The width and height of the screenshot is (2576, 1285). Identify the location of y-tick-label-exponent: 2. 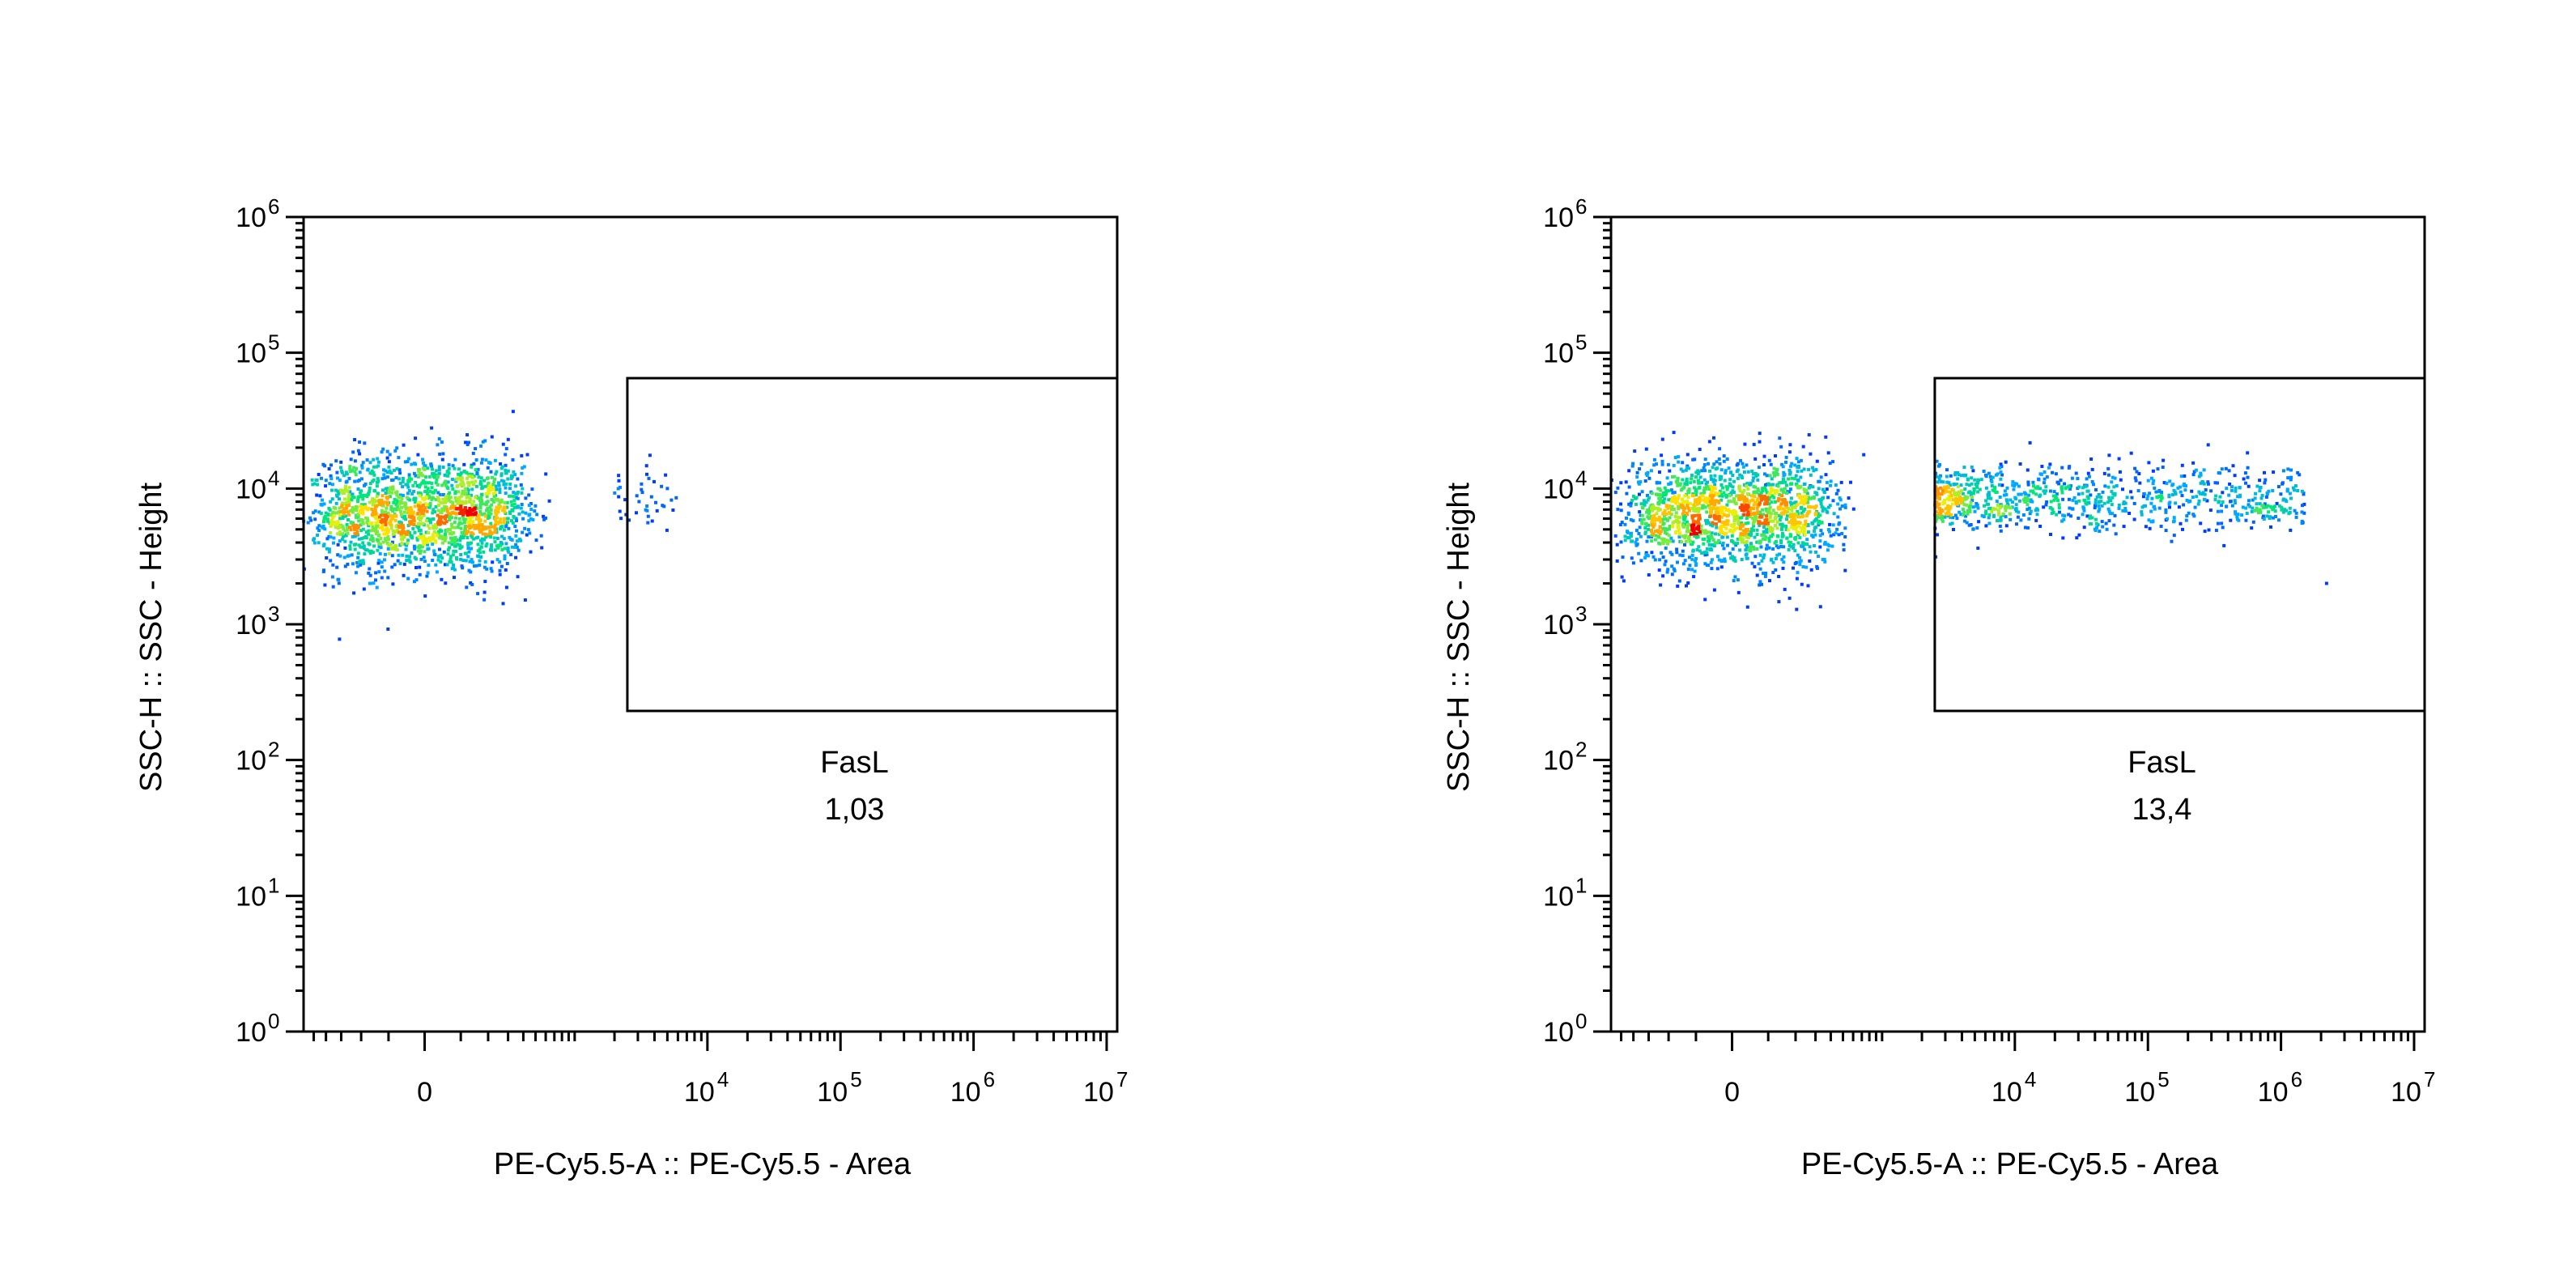
(273, 750).